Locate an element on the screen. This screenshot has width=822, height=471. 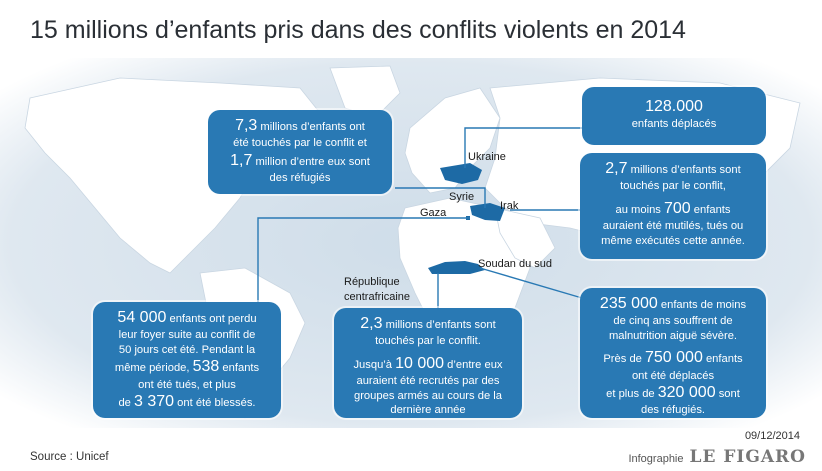
publication-date: 09/12/2014 is located at coordinates (772, 436).